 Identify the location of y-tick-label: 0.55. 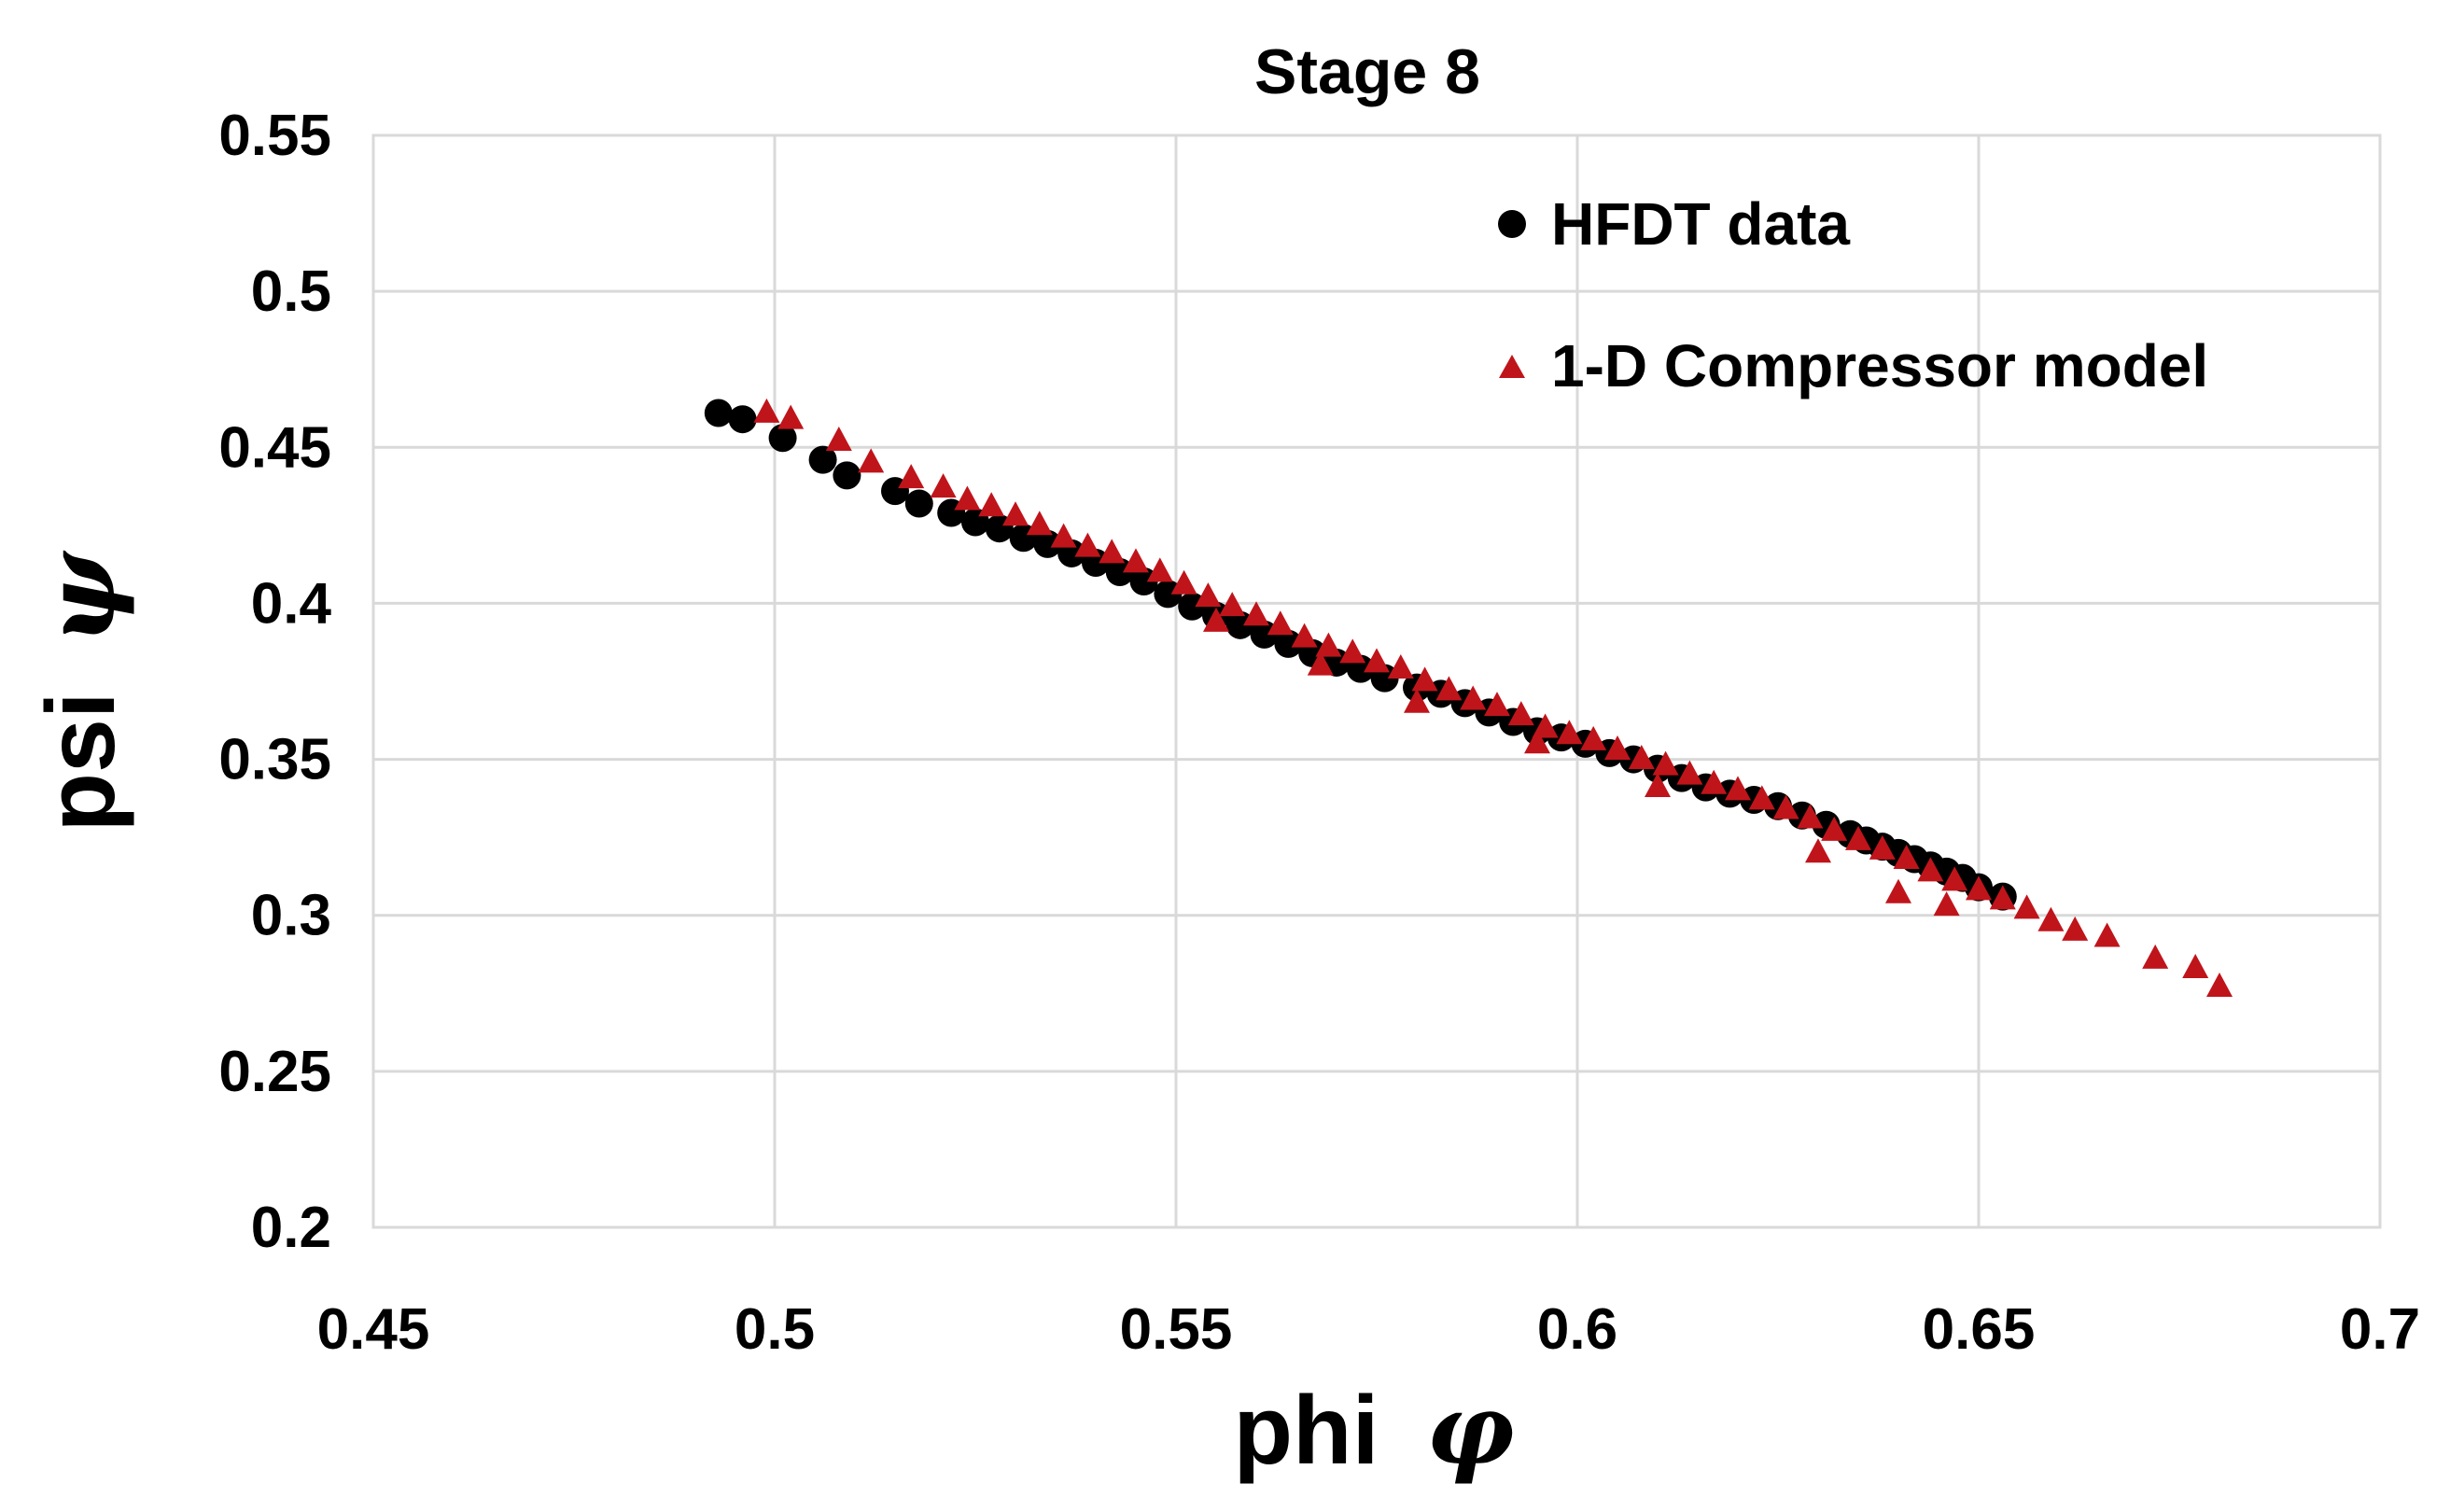
(274, 136).